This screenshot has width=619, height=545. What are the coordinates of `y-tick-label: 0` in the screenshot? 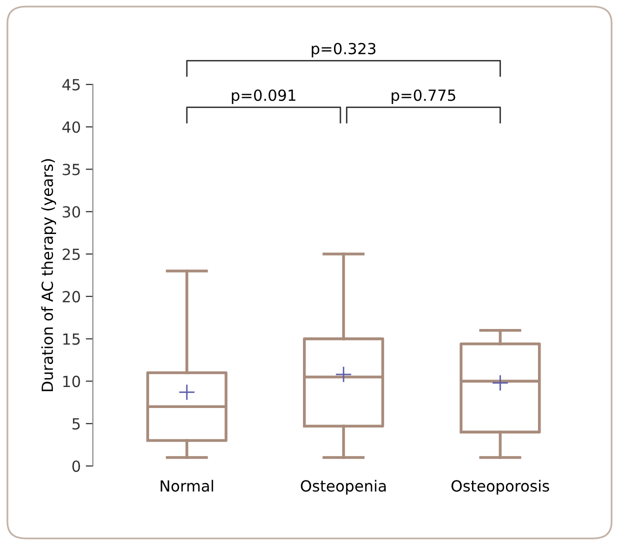 It's located at (76, 466).